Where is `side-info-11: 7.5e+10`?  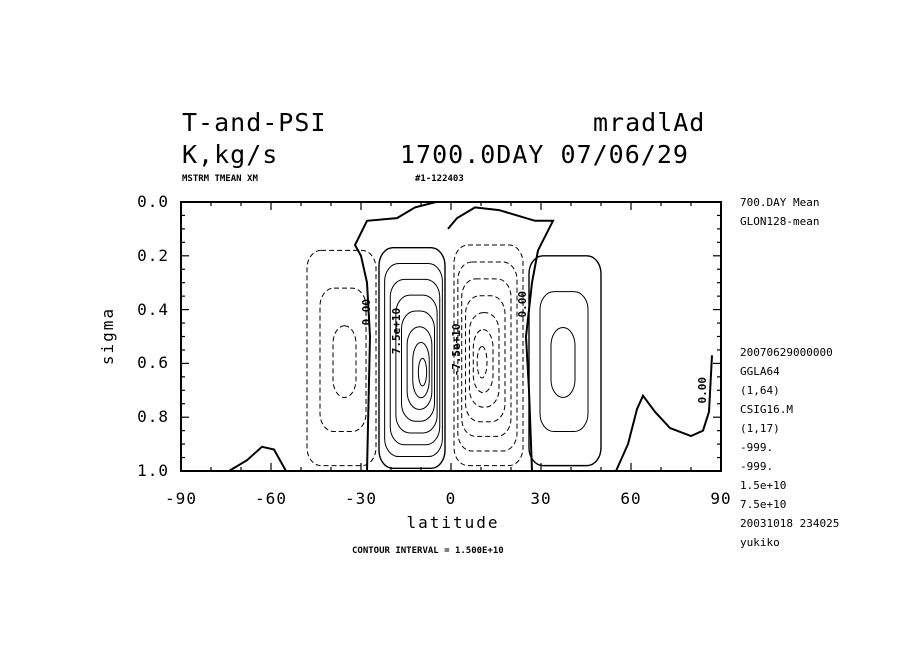 side-info-11: 7.5e+10 is located at coordinates (763, 504).